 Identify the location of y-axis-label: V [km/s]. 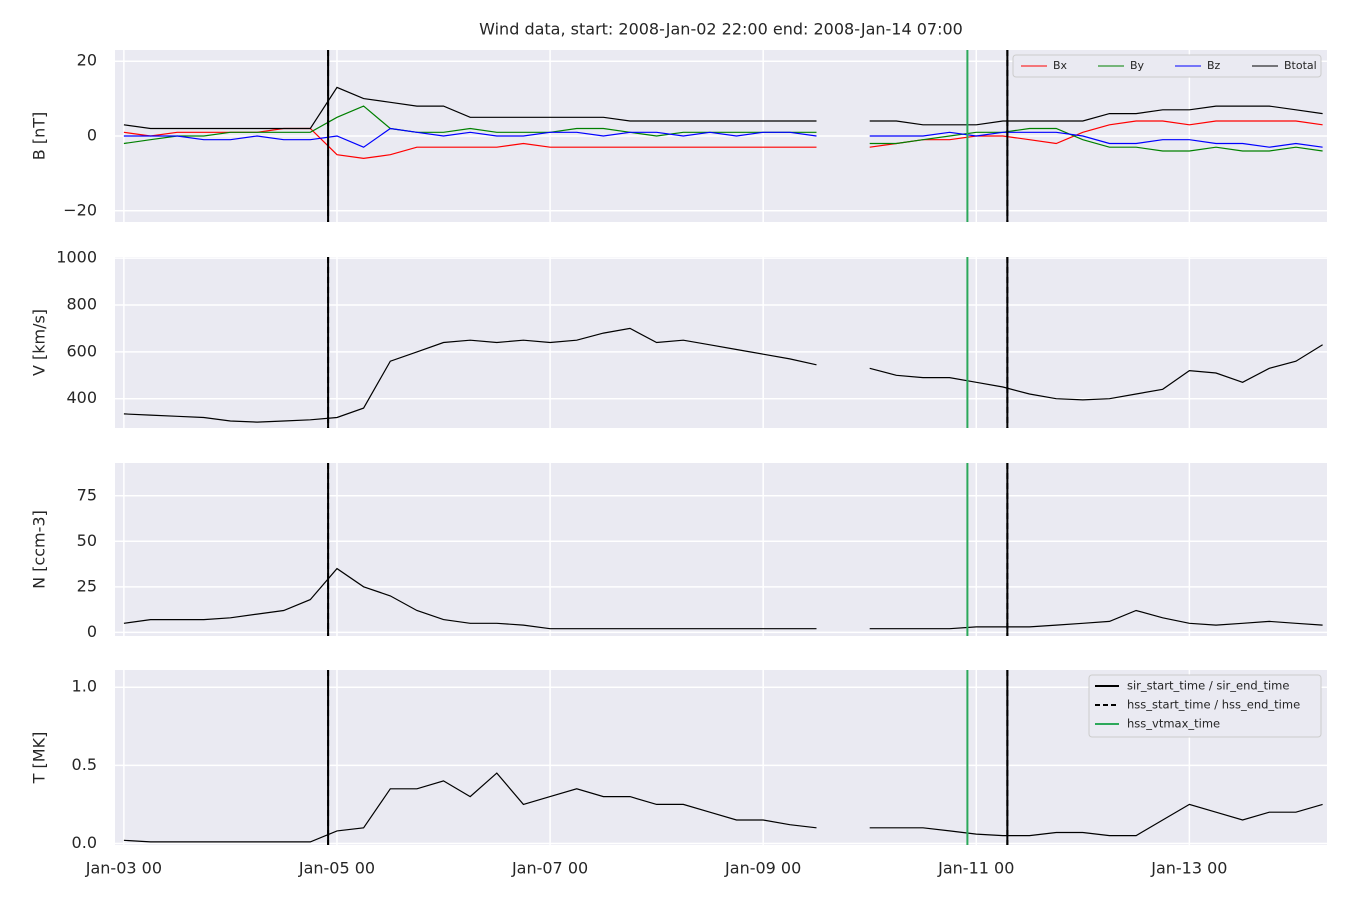
(39, 342).